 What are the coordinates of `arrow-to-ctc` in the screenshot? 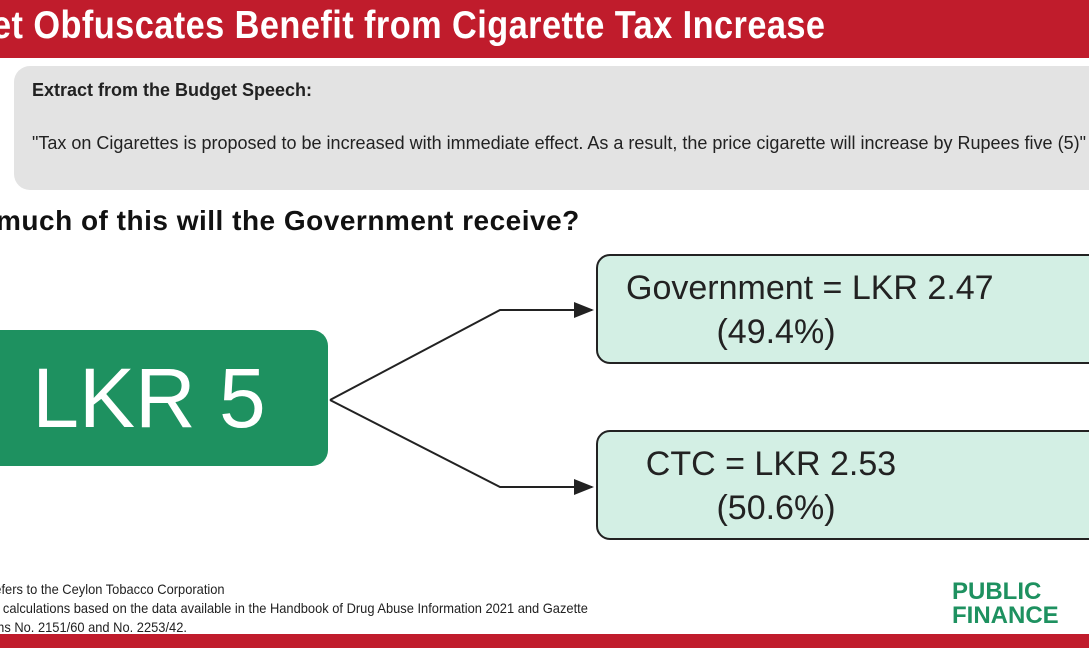 It's located at (461, 447).